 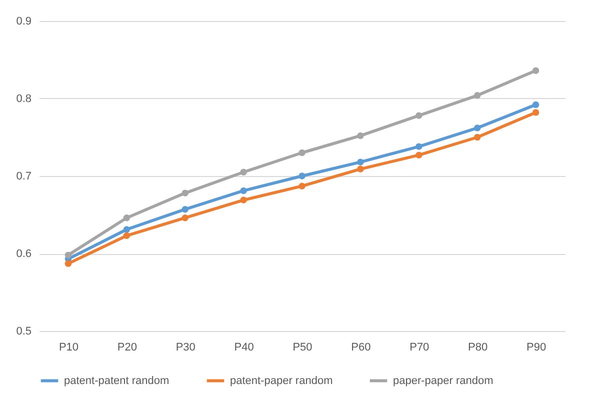 What do you see at coordinates (186, 348) in the screenshot?
I see `x-tick-label: P30` at bounding box center [186, 348].